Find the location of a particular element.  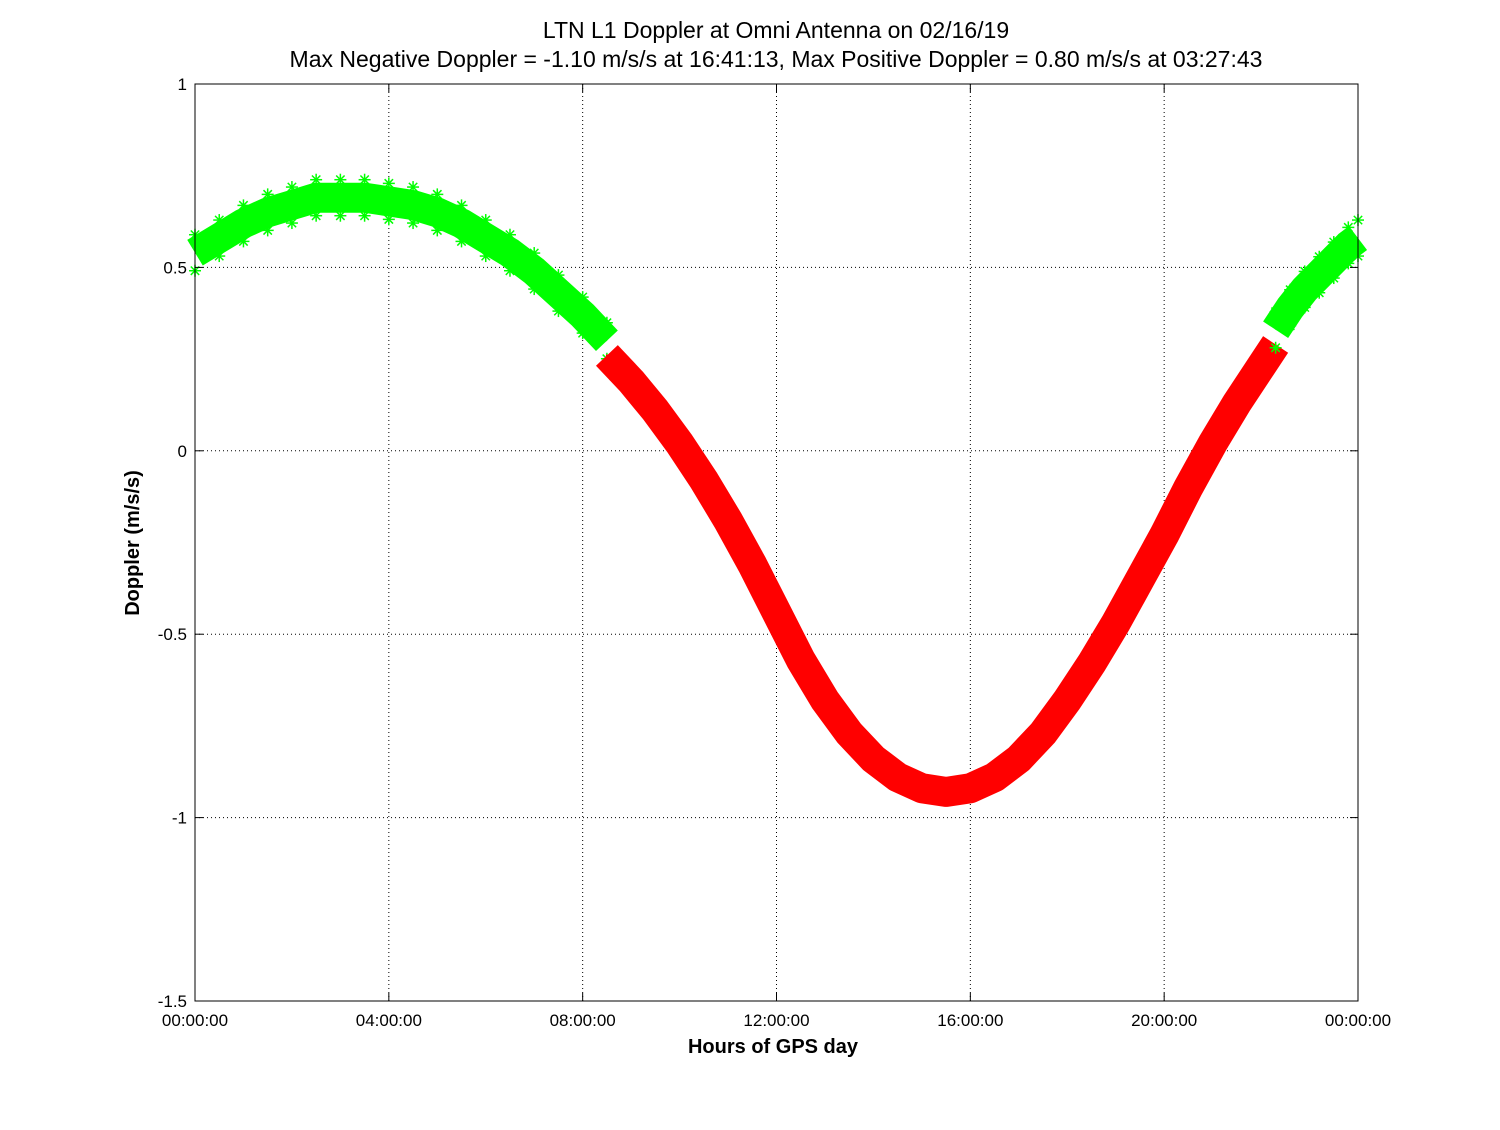

y-tick-label: -1.5 is located at coordinates (172, 1001).